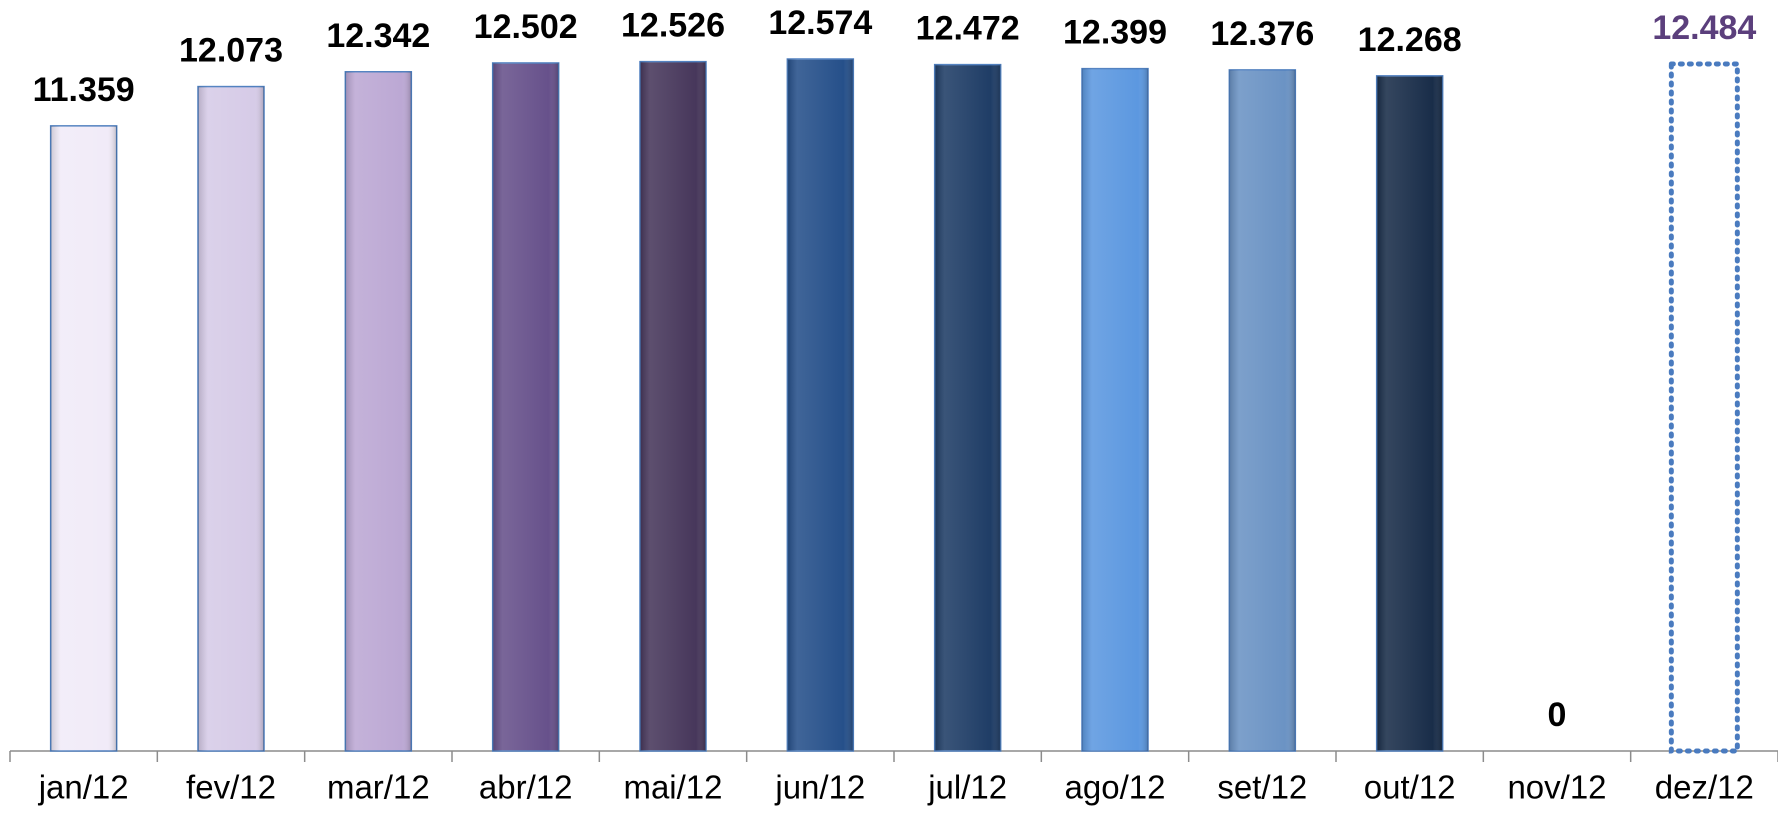  I want to click on x-tick-label: set/12, so click(1262, 787).